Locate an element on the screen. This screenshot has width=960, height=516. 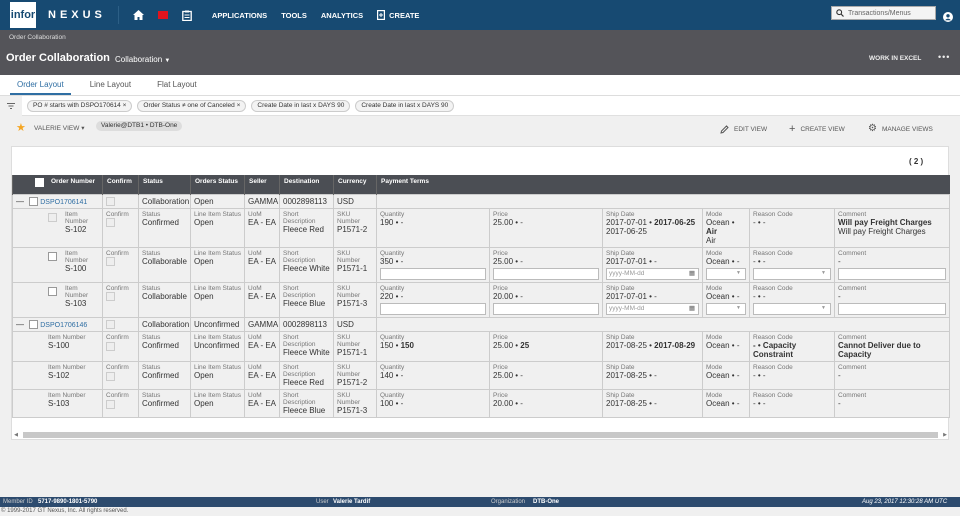
infor-app-icon is located at coordinates (162, 15).